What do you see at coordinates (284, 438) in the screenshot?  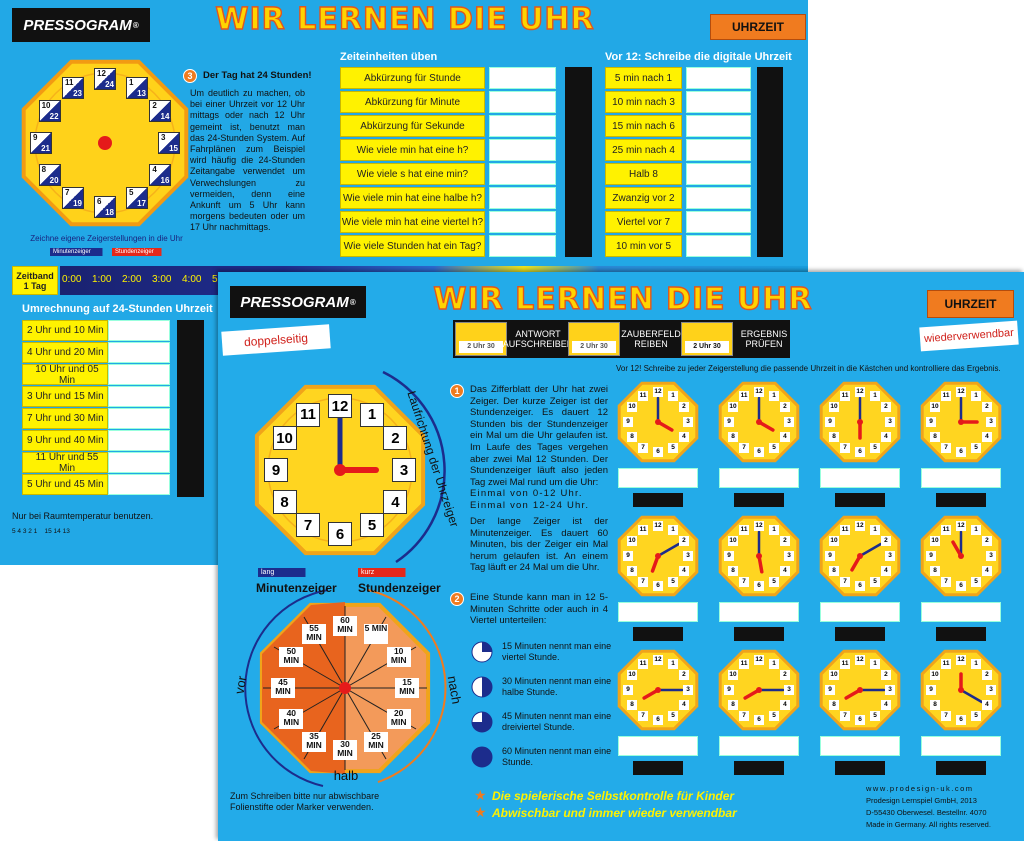 I see `clock-number: 10` at bounding box center [284, 438].